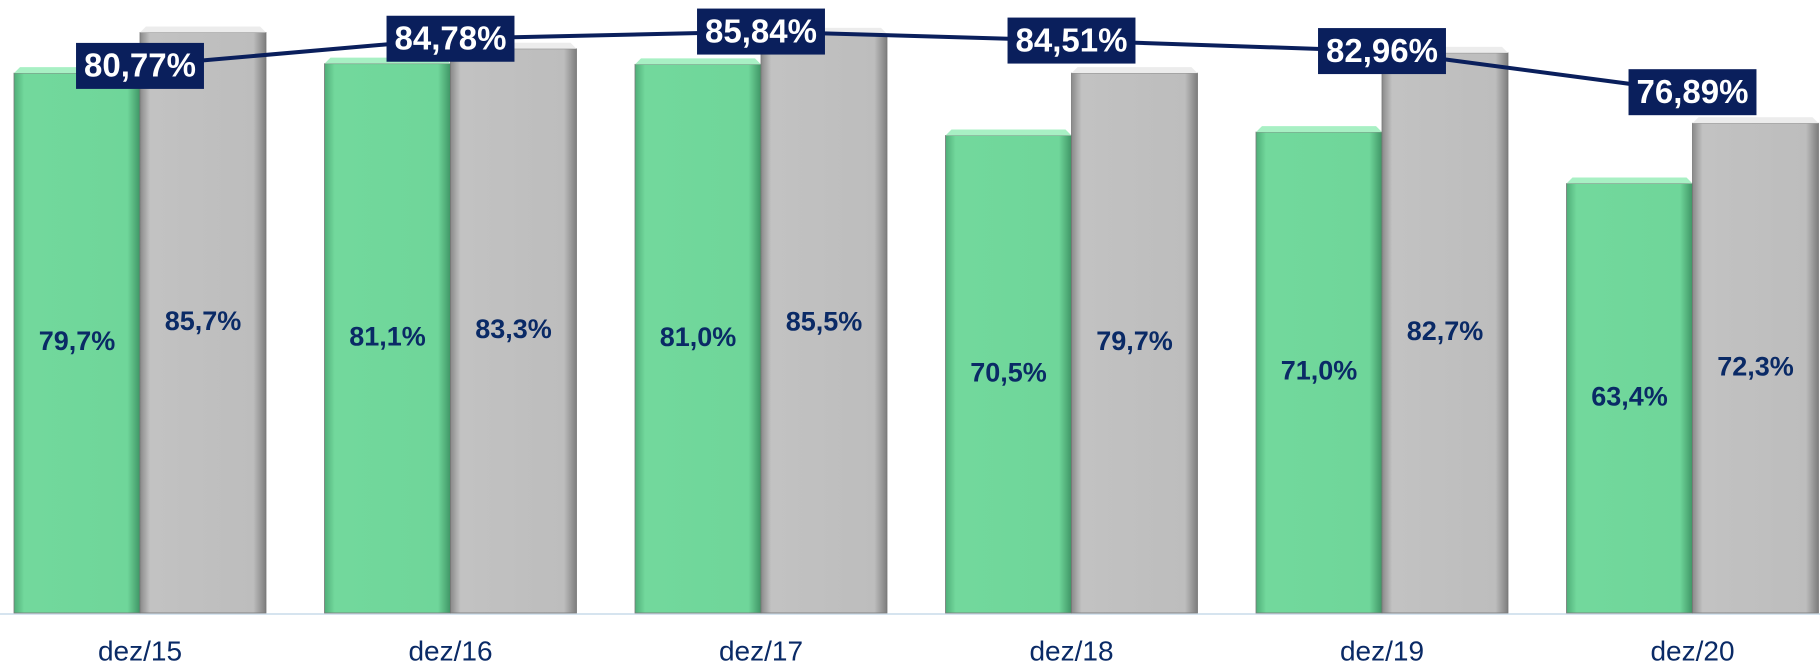  I want to click on data-label: 81,1%, so click(387, 336).